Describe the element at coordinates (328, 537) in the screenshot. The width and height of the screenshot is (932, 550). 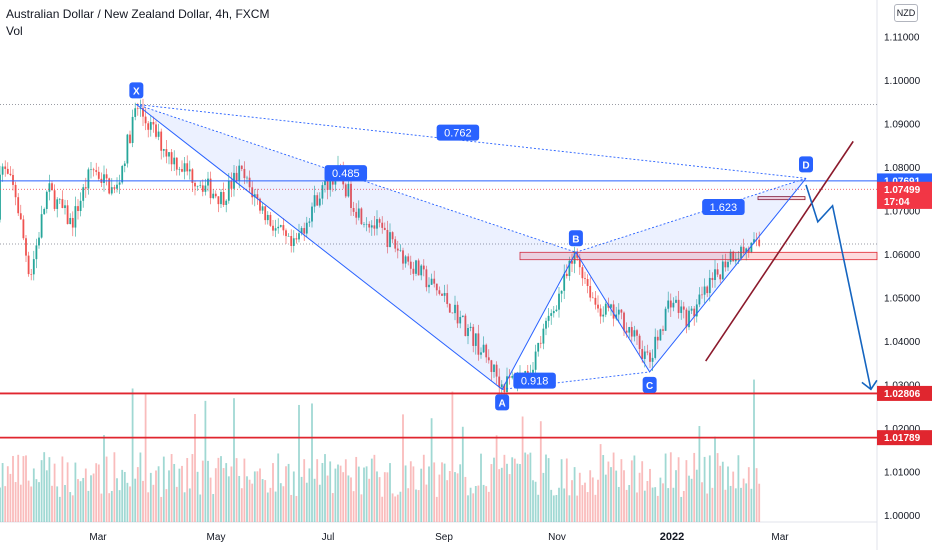
I see `time-tick-label: Jul` at that location.